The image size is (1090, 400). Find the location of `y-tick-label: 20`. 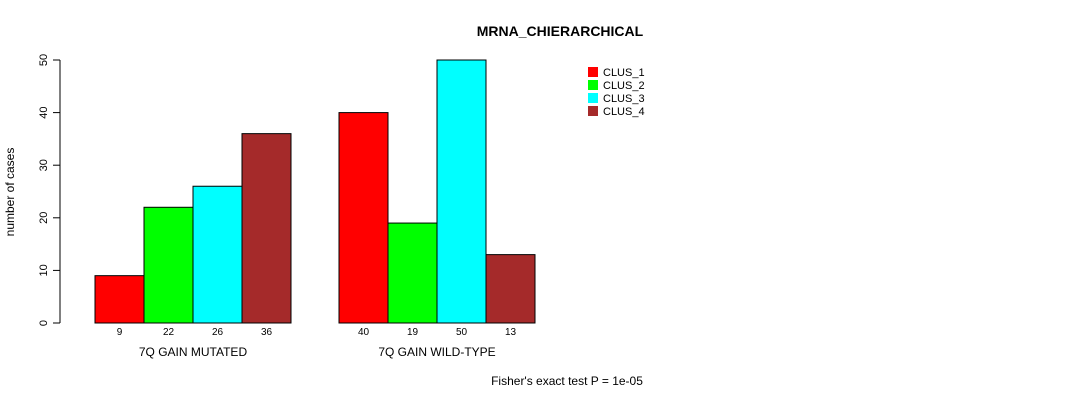

y-tick-label: 20 is located at coordinates (44, 218).